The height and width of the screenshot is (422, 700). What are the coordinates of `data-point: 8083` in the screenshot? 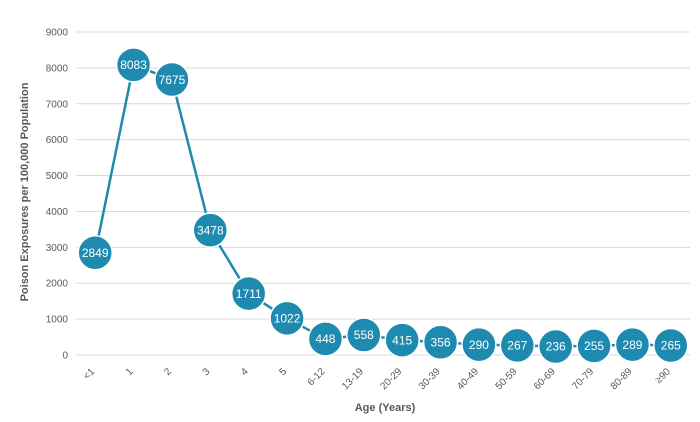 It's located at (133, 65).